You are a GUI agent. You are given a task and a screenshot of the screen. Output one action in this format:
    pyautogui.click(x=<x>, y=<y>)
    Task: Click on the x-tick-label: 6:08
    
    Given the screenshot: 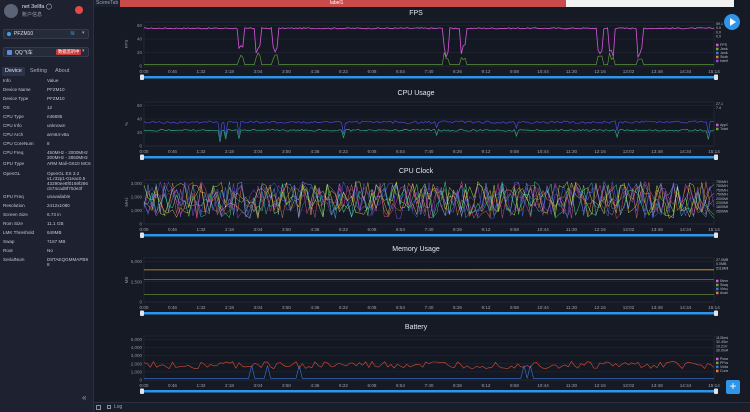 What is the action you would take?
    pyautogui.click(x=372, y=307)
    